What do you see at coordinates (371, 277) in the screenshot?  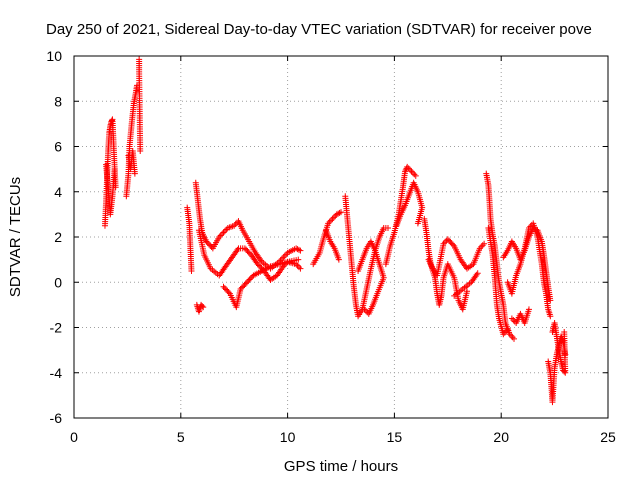 I see `data-series-seg-n` at bounding box center [371, 277].